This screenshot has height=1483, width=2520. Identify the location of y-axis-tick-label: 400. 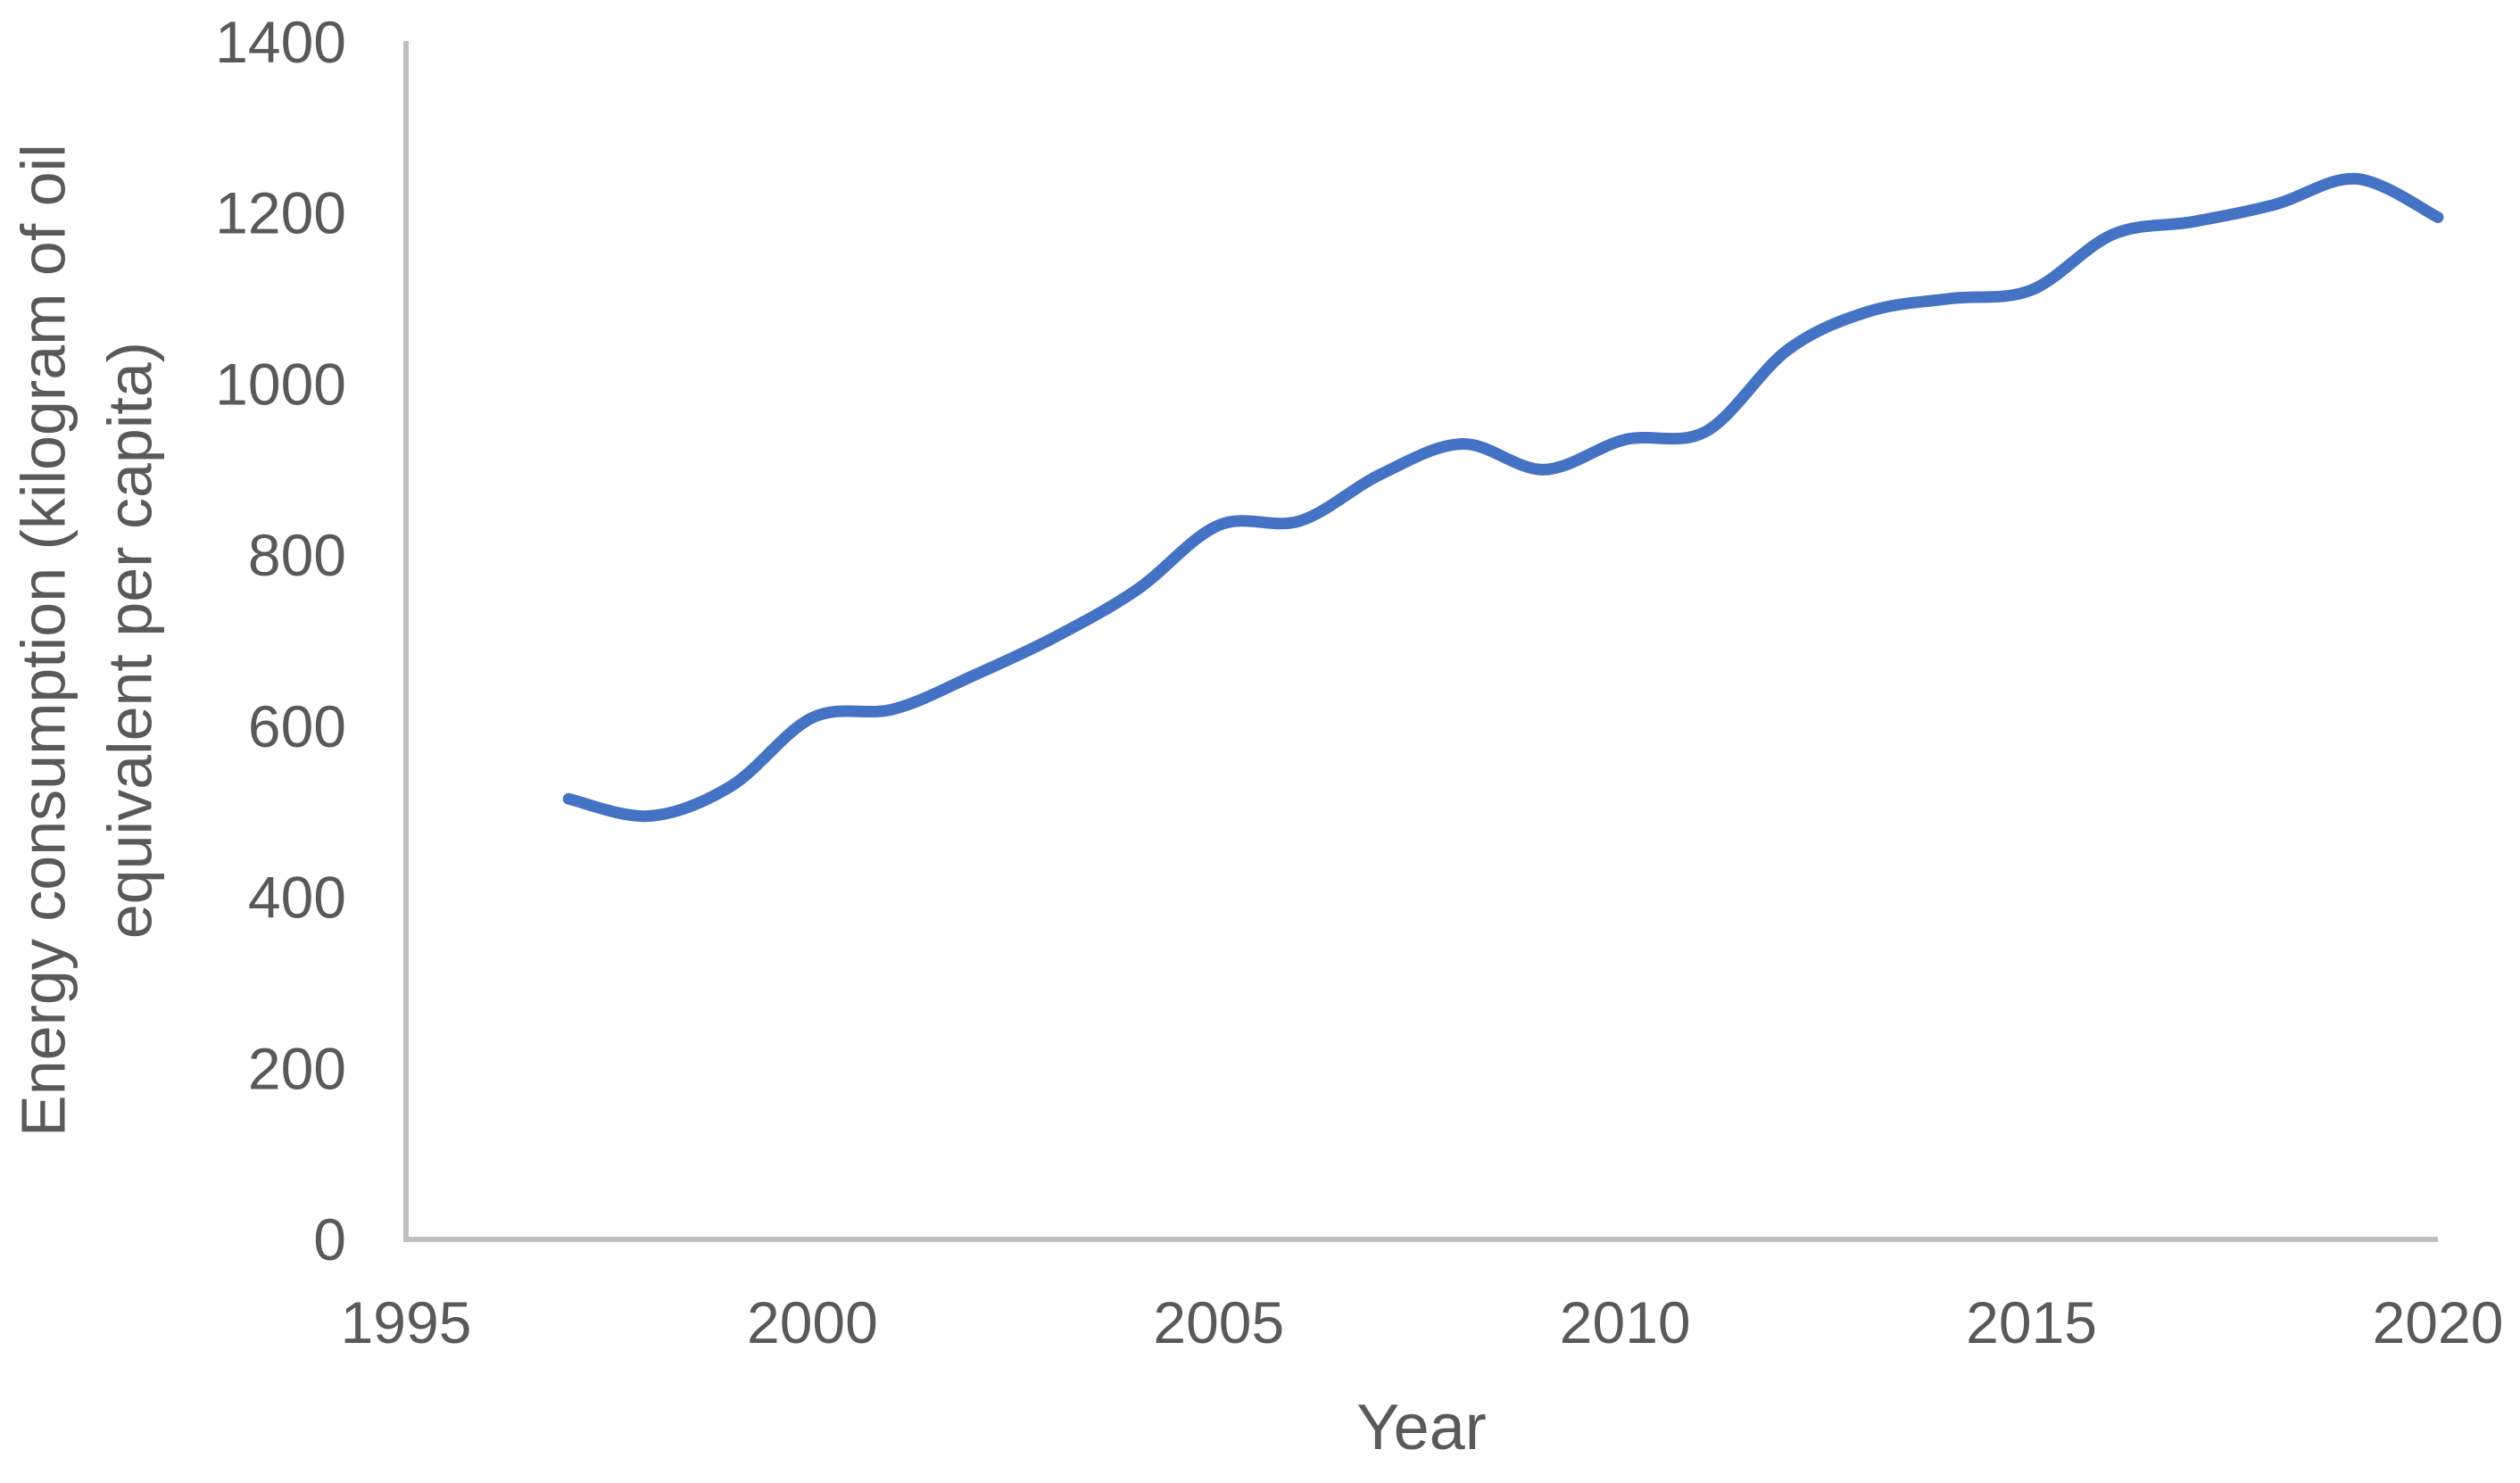
(297, 898).